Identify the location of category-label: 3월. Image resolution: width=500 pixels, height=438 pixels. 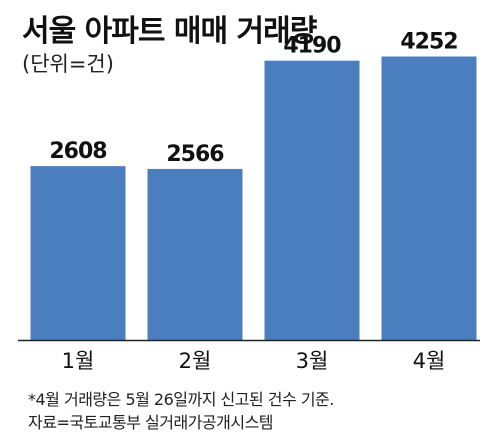
(312, 361).